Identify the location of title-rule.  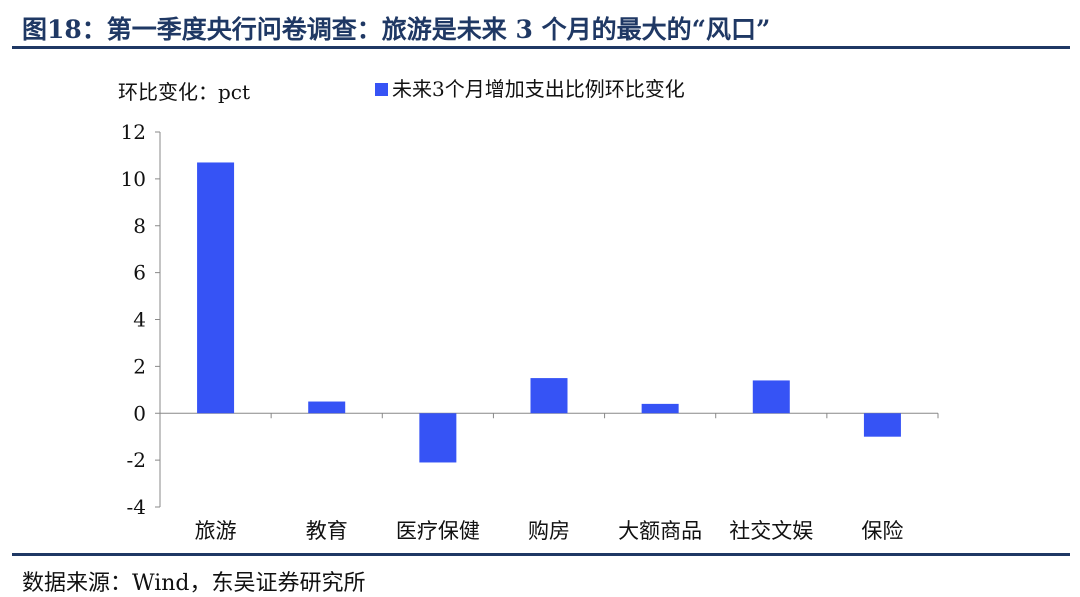
(541, 47).